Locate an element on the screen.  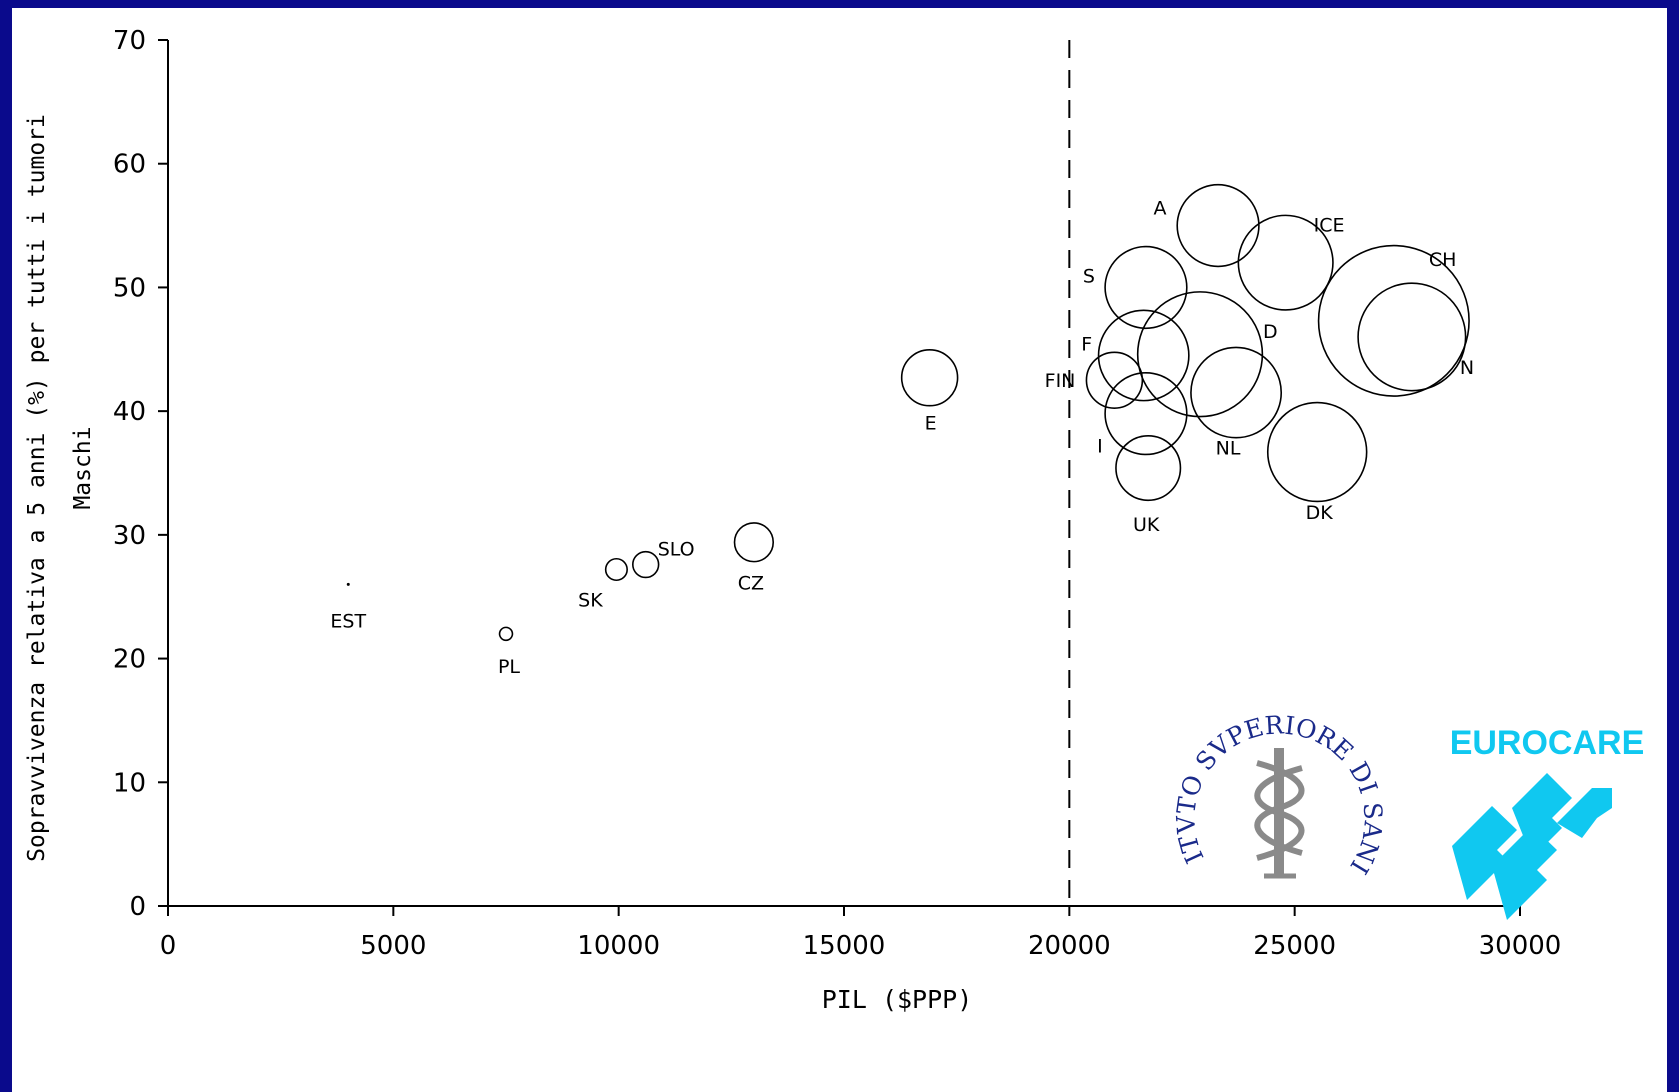
bubble-uk is located at coordinates (1148, 468).